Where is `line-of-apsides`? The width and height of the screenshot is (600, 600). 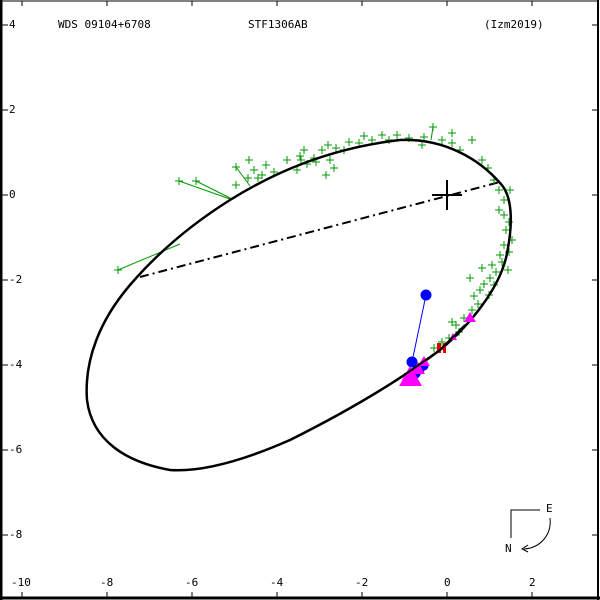 line-of-apsides is located at coordinates (320, 229).